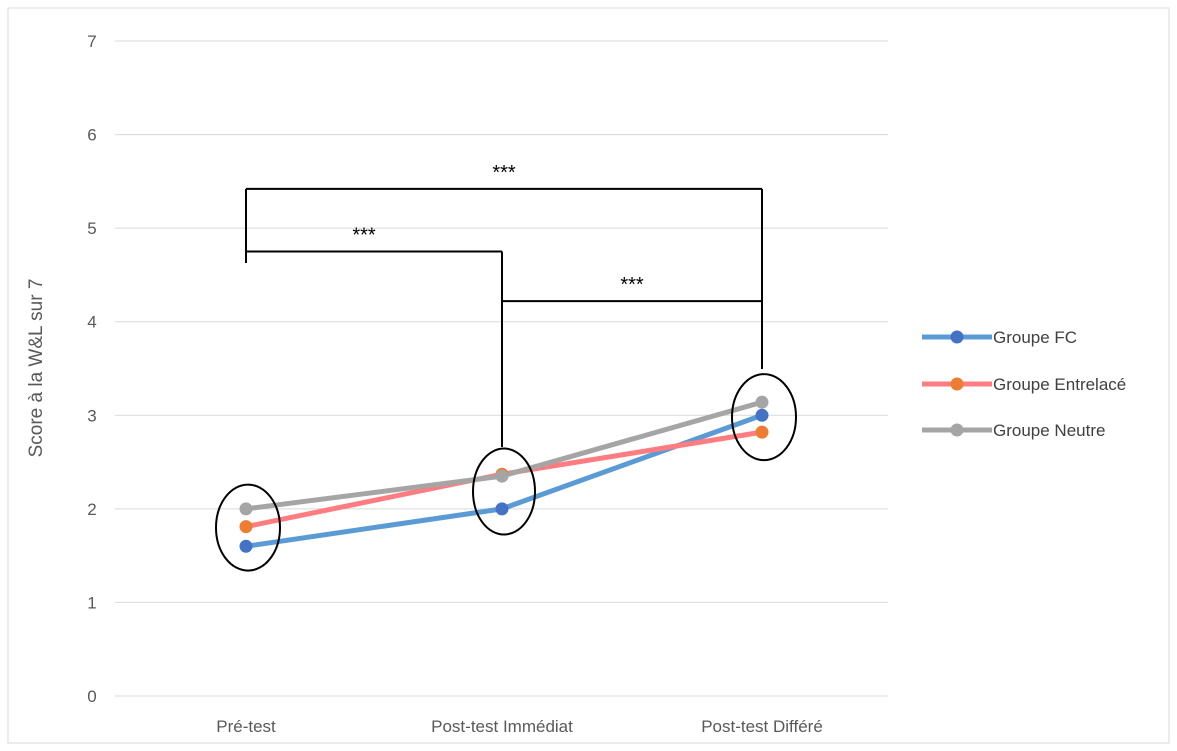  I want to click on x-tick-label: Post-test Immédiat, so click(502, 726).